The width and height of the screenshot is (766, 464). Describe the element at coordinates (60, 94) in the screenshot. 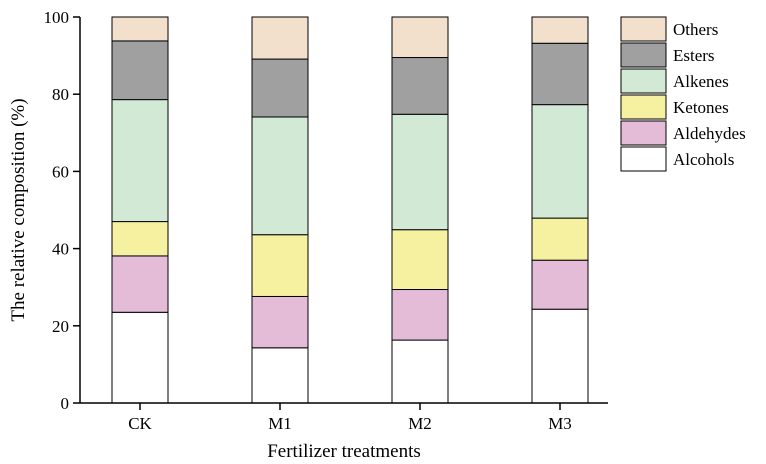

I see `y-tick-label: 80` at that location.